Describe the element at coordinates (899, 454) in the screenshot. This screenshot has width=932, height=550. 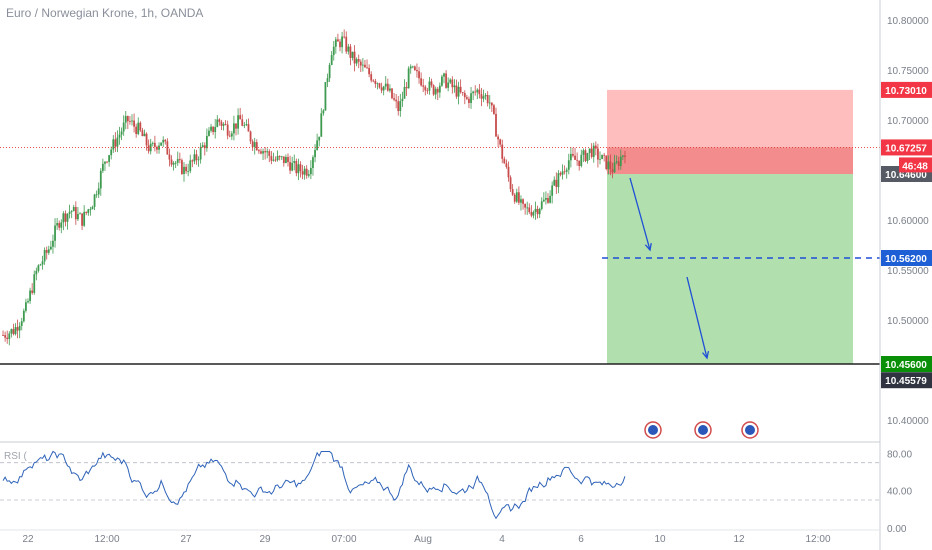
I see `rsi-tick-label: 80.00` at that location.